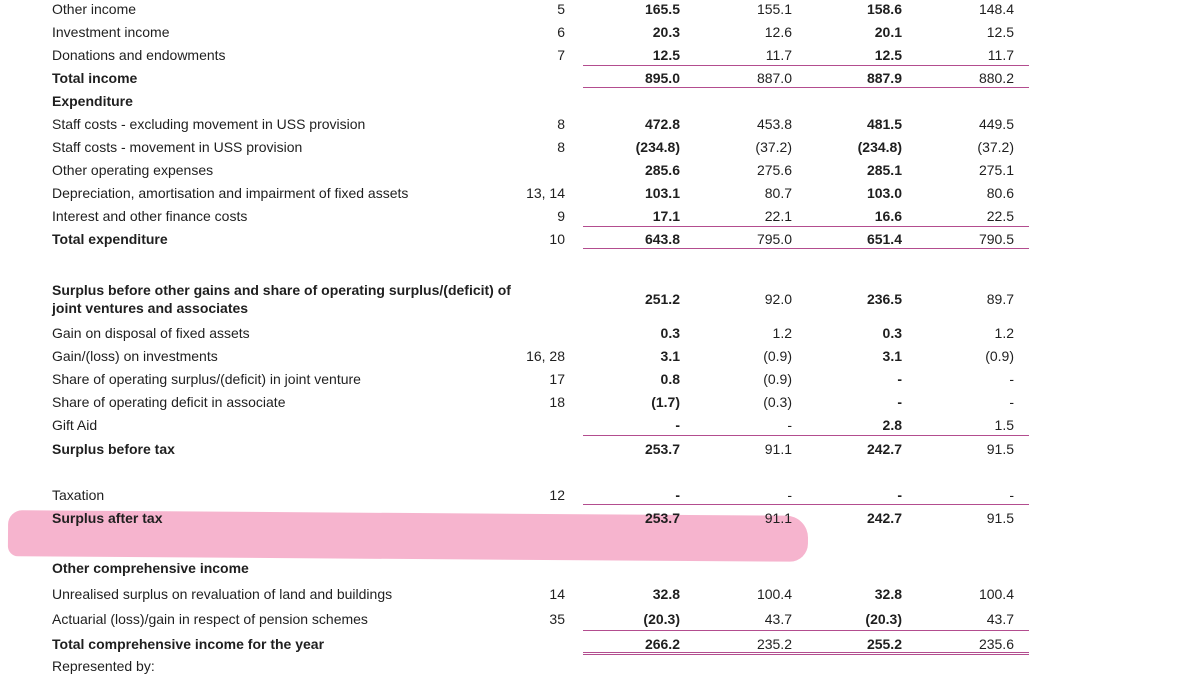 This screenshot has width=1200, height=679. What do you see at coordinates (150, 216) in the screenshot?
I see `row-label: Interest and other finance costs` at bounding box center [150, 216].